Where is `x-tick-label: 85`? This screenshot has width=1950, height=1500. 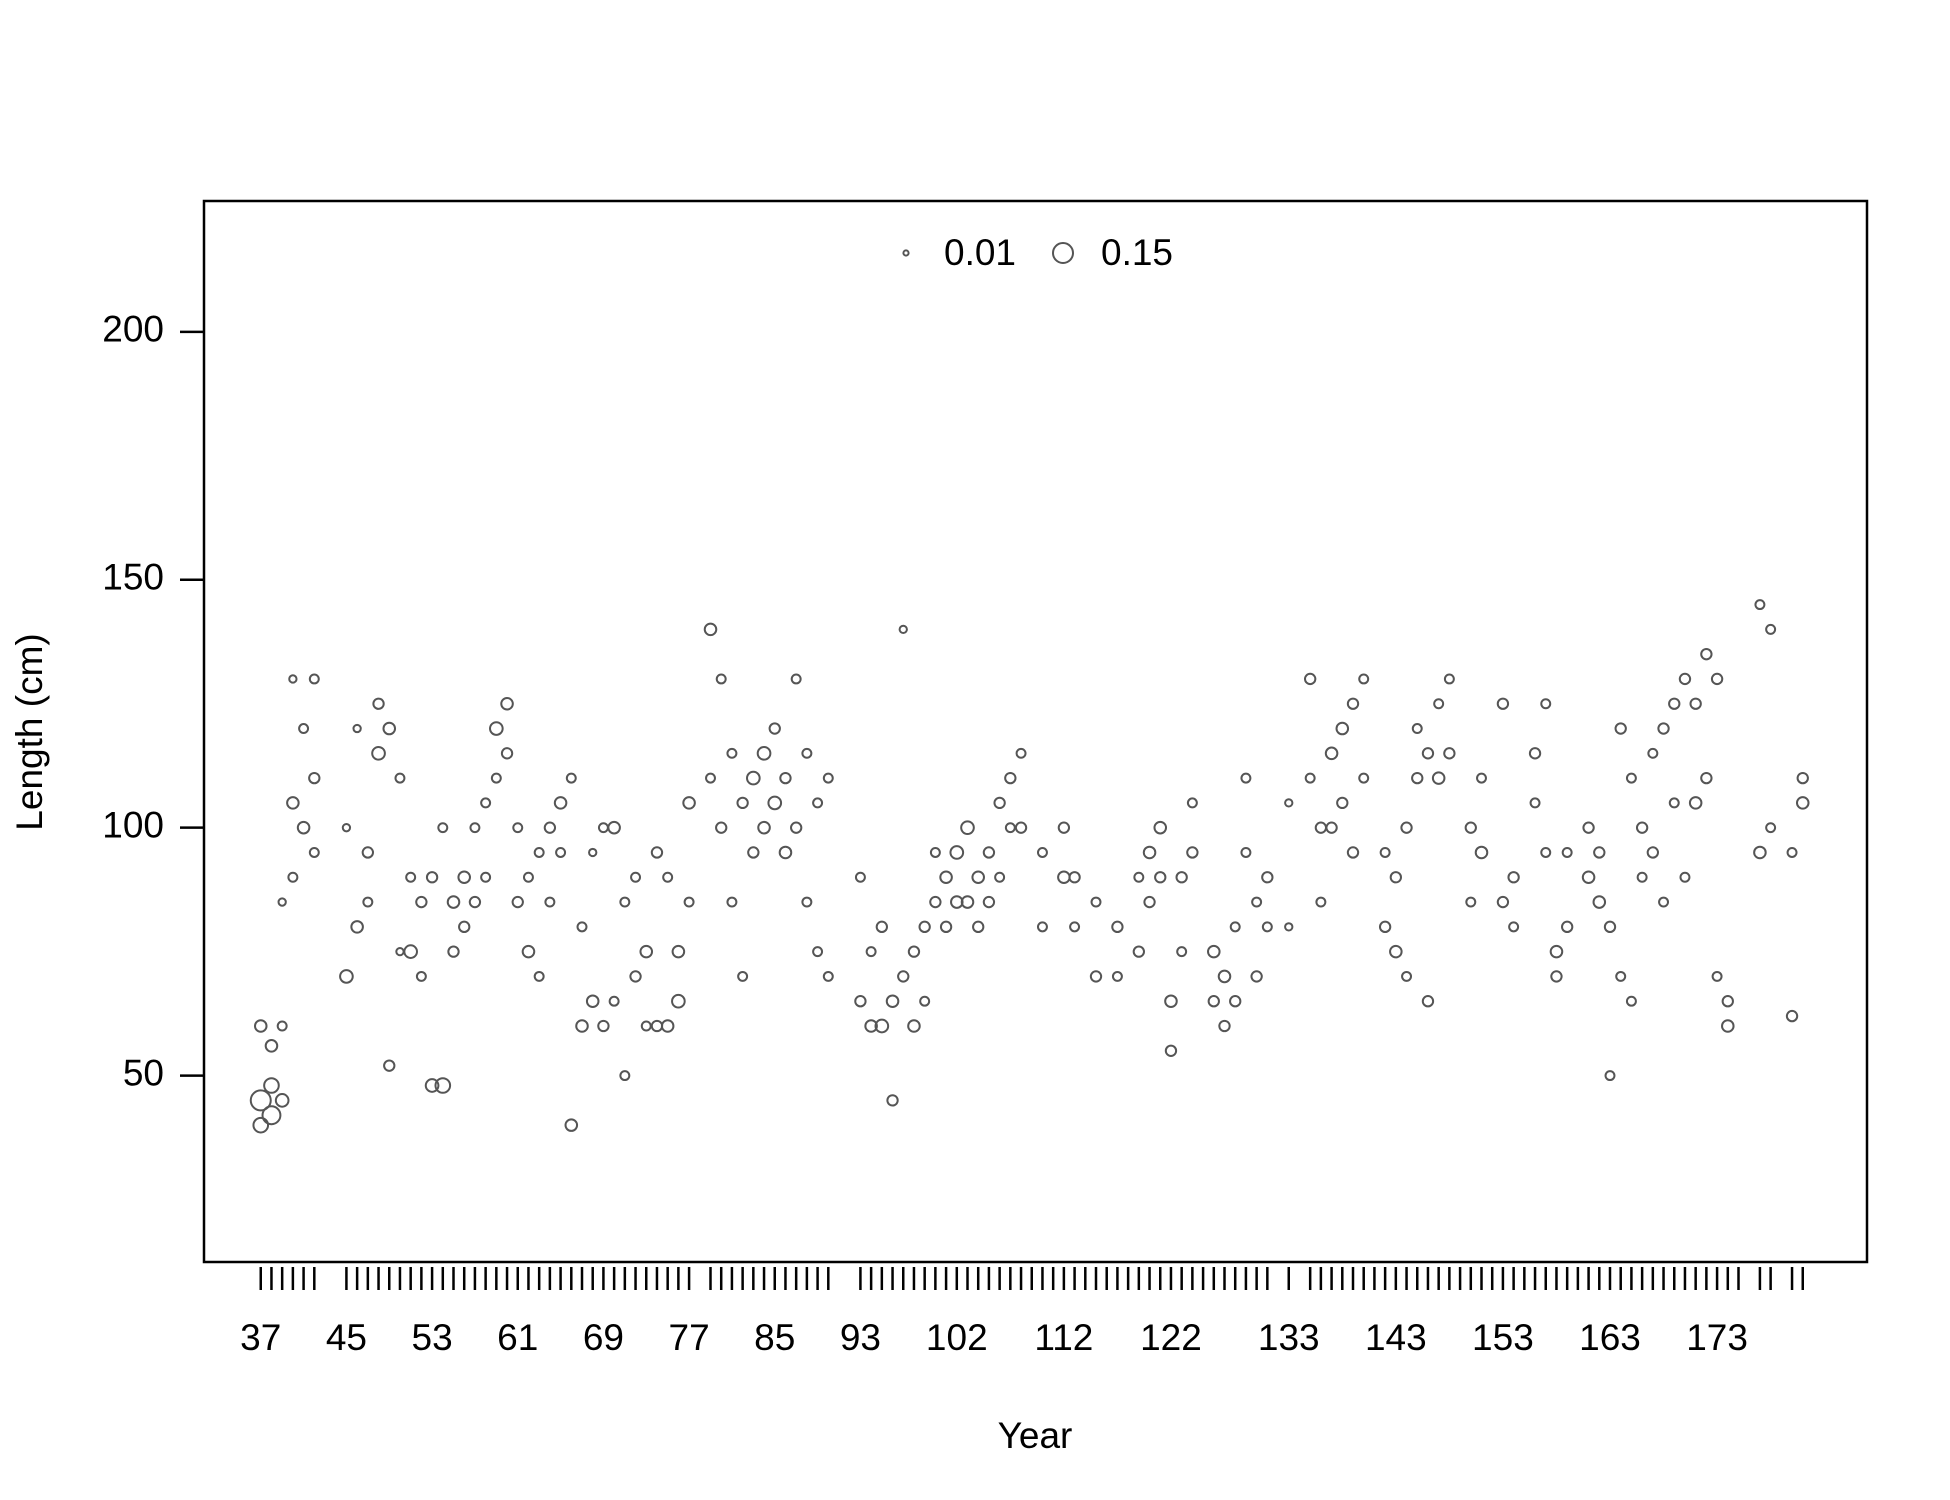
x-tick-label: 85 is located at coordinates (774, 1337).